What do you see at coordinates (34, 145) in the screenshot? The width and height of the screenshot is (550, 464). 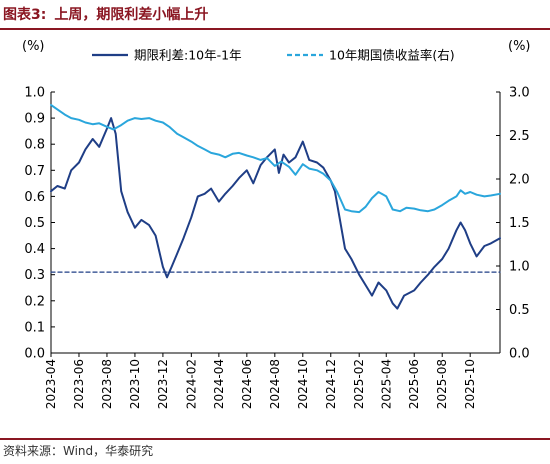 I see `left-tick-label: 0.8` at bounding box center [34, 145].